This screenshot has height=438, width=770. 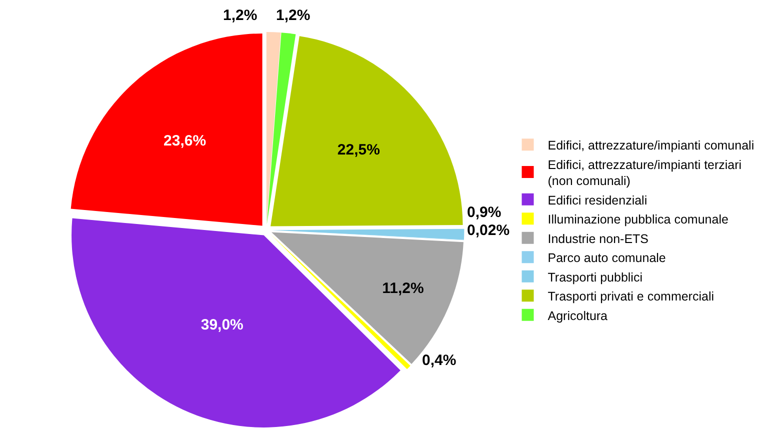 I want to click on legend-label: Edifici residenziali, so click(x=598, y=200).